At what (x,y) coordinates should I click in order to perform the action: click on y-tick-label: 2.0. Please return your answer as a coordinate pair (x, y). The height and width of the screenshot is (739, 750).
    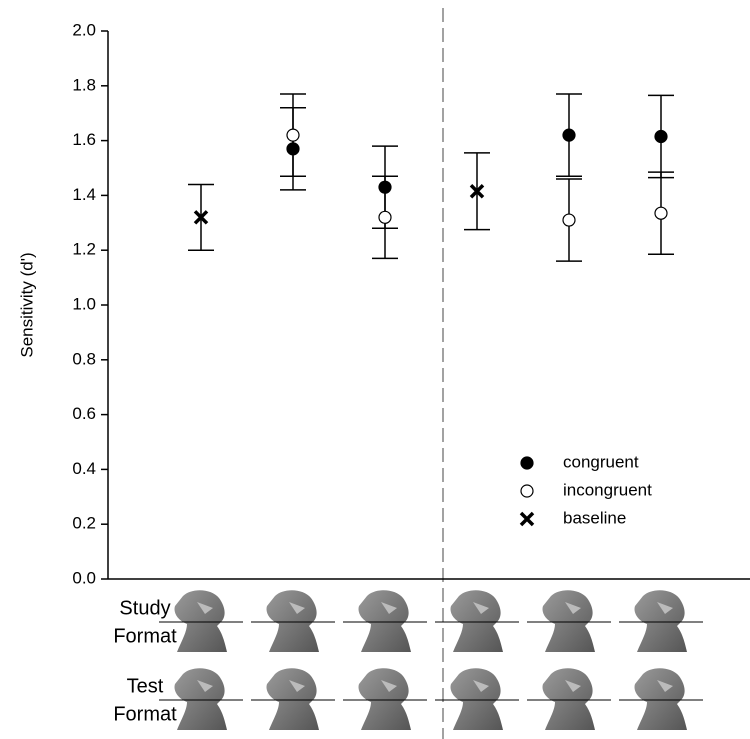
    Looking at the image, I should click on (84, 29).